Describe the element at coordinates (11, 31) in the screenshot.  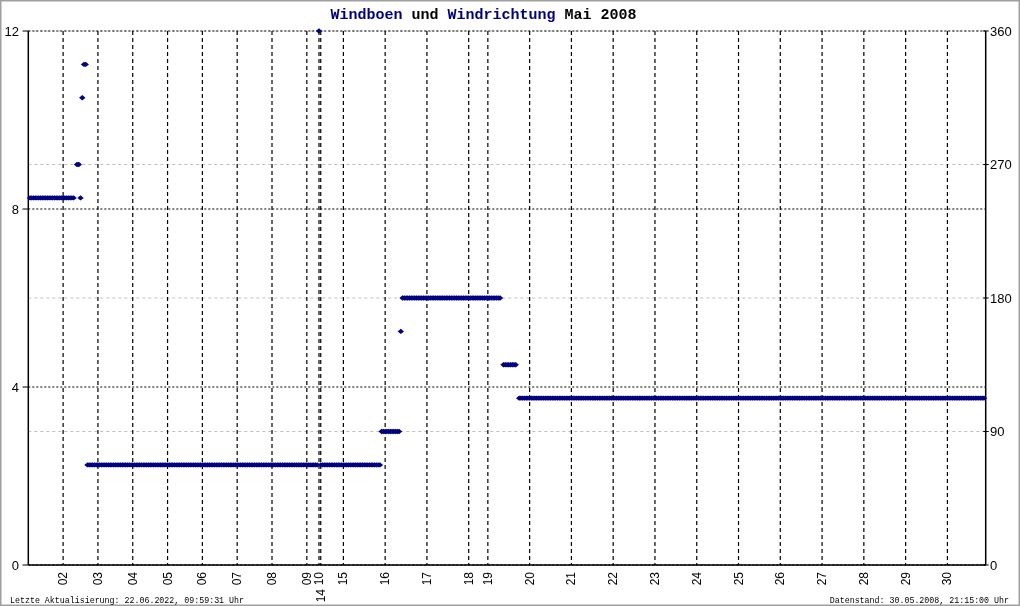
I see `y-tick-label: 12` at that location.